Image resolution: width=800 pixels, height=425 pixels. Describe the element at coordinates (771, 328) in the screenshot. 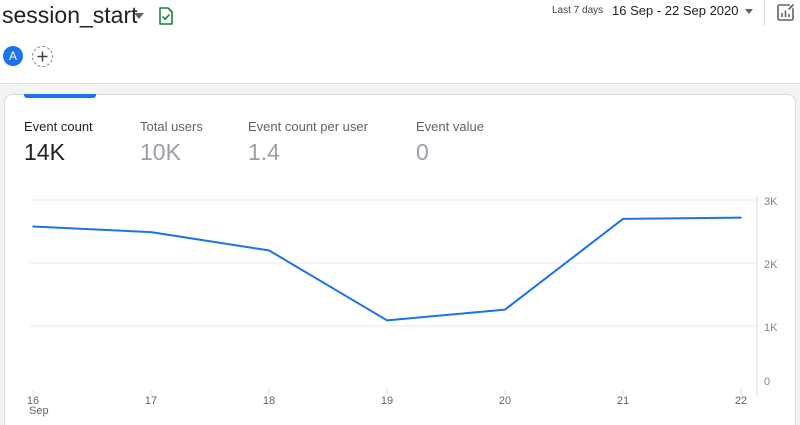

I see `y-tick-label: 1K` at that location.